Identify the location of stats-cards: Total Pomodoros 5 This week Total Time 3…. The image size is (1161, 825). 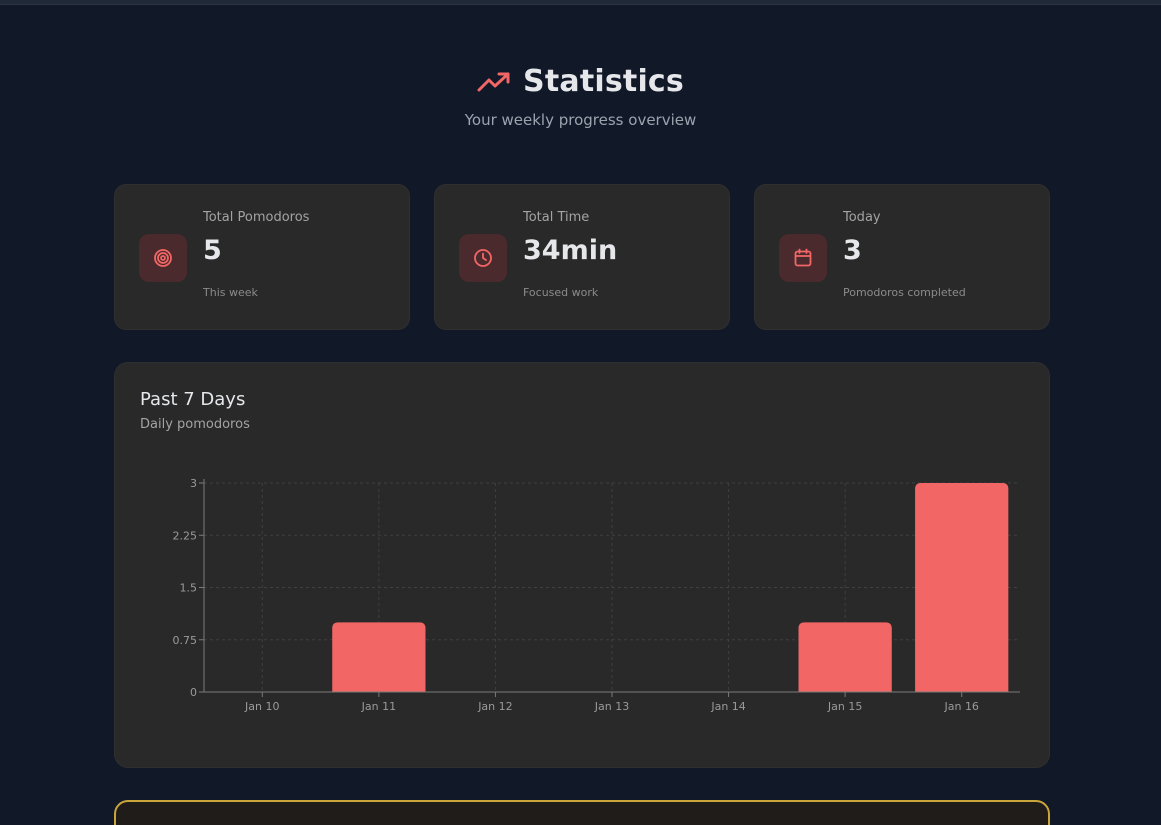
(582, 257).